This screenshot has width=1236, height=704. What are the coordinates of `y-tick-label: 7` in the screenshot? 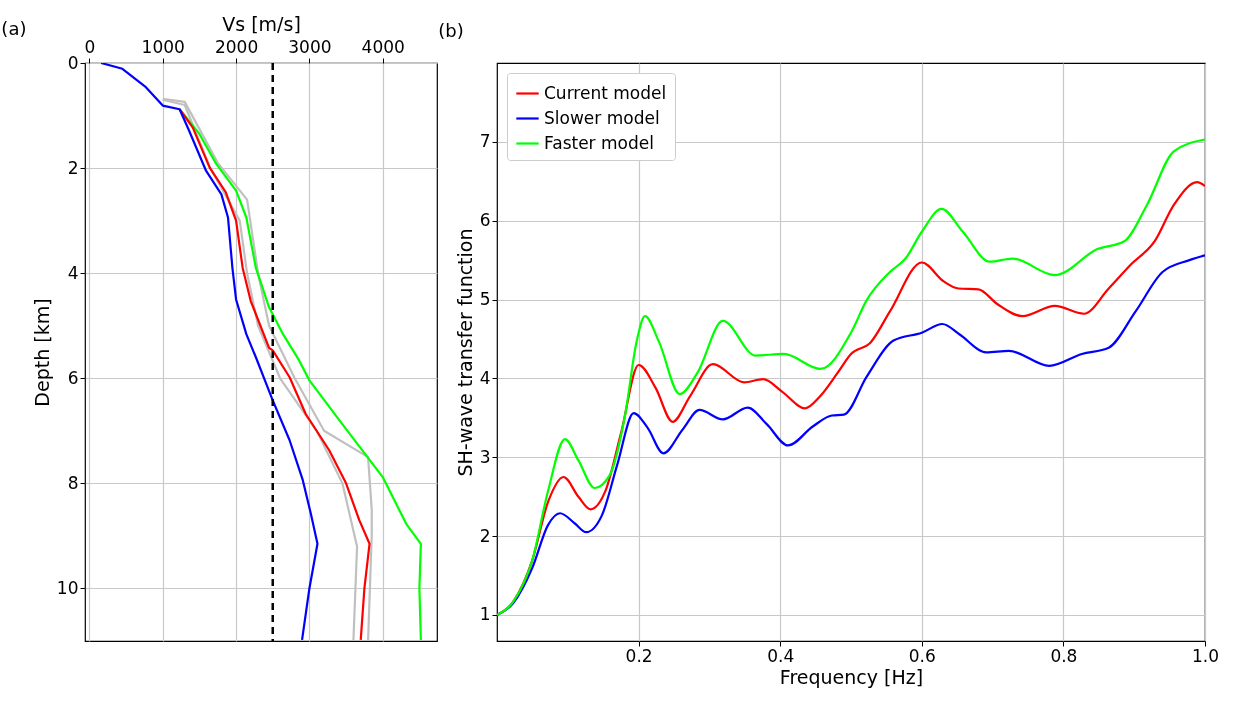 It's located at (485, 141).